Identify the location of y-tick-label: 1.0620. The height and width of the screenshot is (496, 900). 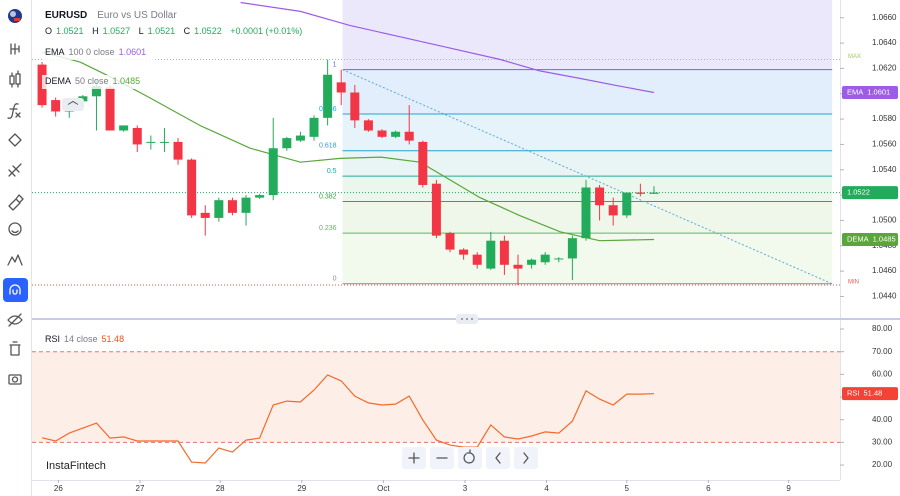
(884, 68).